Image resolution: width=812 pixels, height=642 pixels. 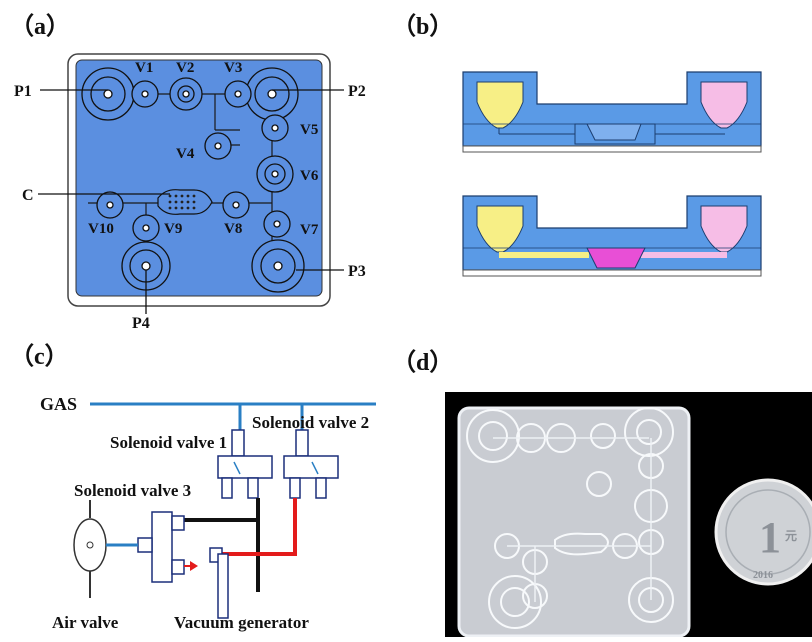 I want to click on label-v7: V7, so click(x=309, y=230).